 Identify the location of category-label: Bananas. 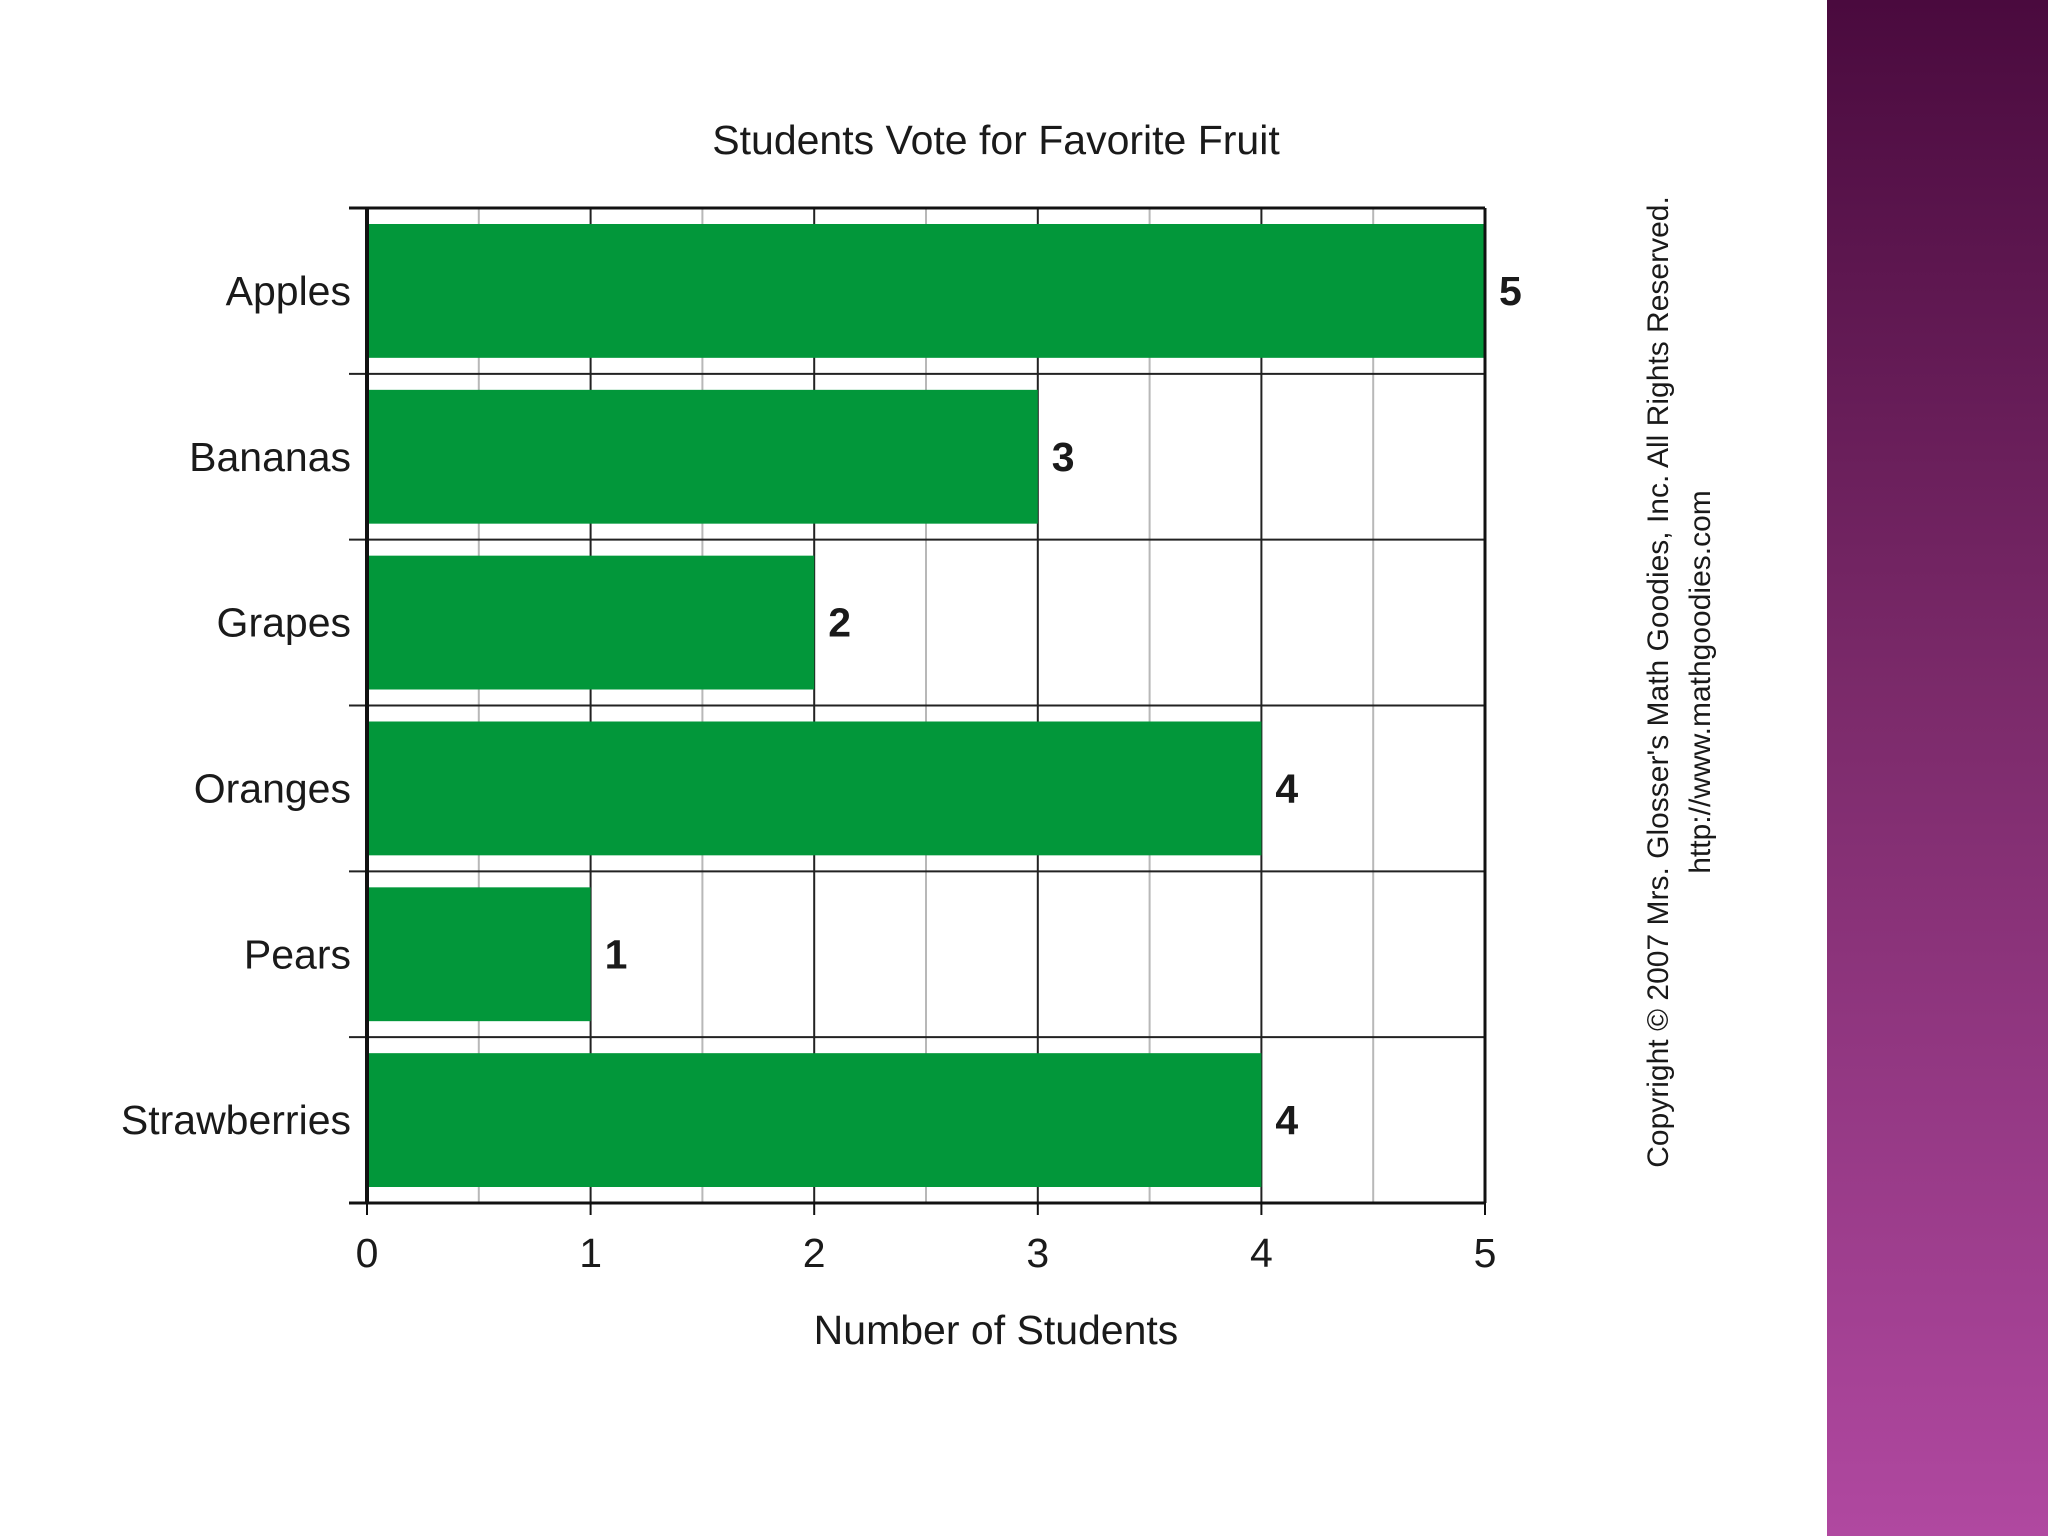
(270, 457).